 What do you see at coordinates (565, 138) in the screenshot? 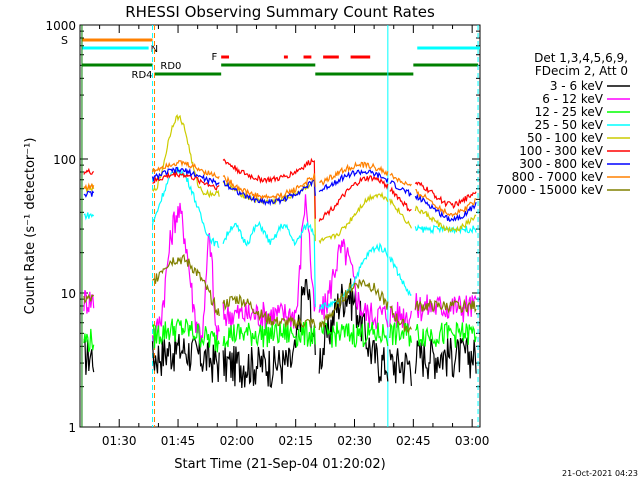
I see `legend-label: 50 - 100 keV` at bounding box center [565, 138].